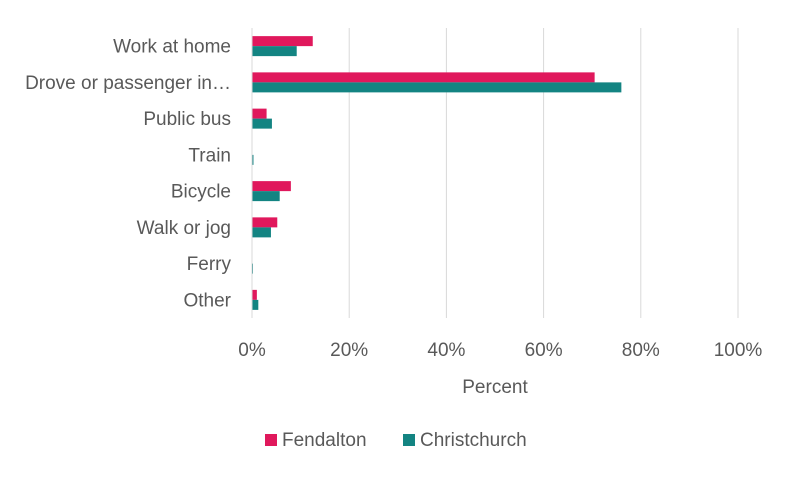 The height and width of the screenshot is (479, 800). What do you see at coordinates (641, 350) in the screenshot?
I see `x-tick-label: 80%` at bounding box center [641, 350].